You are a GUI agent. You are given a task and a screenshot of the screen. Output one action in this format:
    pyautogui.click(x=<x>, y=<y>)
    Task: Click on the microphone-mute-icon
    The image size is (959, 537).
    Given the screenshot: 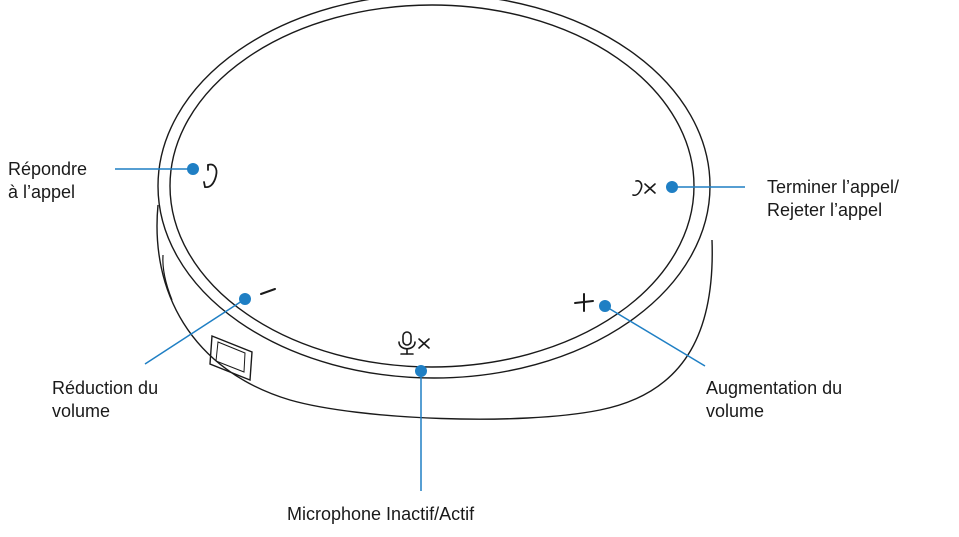 What is the action you would take?
    pyautogui.click(x=414, y=343)
    